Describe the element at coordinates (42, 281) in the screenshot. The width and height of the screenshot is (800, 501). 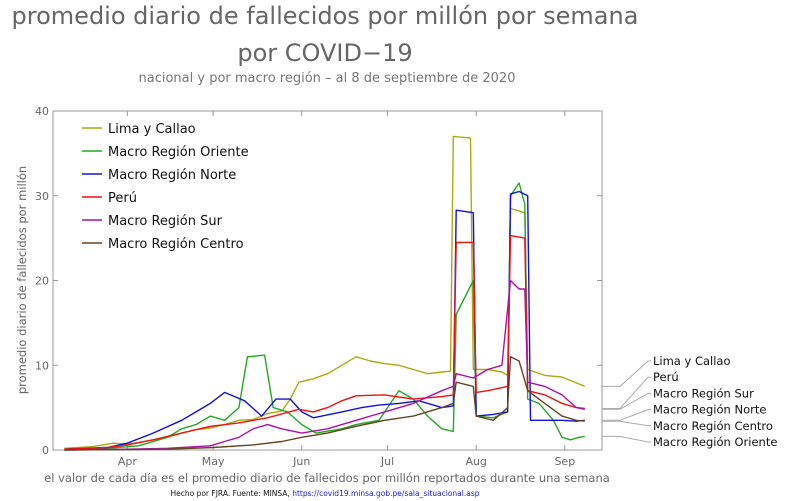
I see `y-tick-label: 20` at that location.